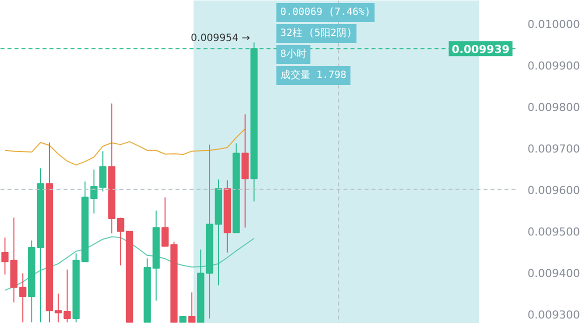 This screenshot has height=323, width=582. Describe the element at coordinates (554, 65) in the screenshot. I see `y-tick-label: 0.009900` at that location.